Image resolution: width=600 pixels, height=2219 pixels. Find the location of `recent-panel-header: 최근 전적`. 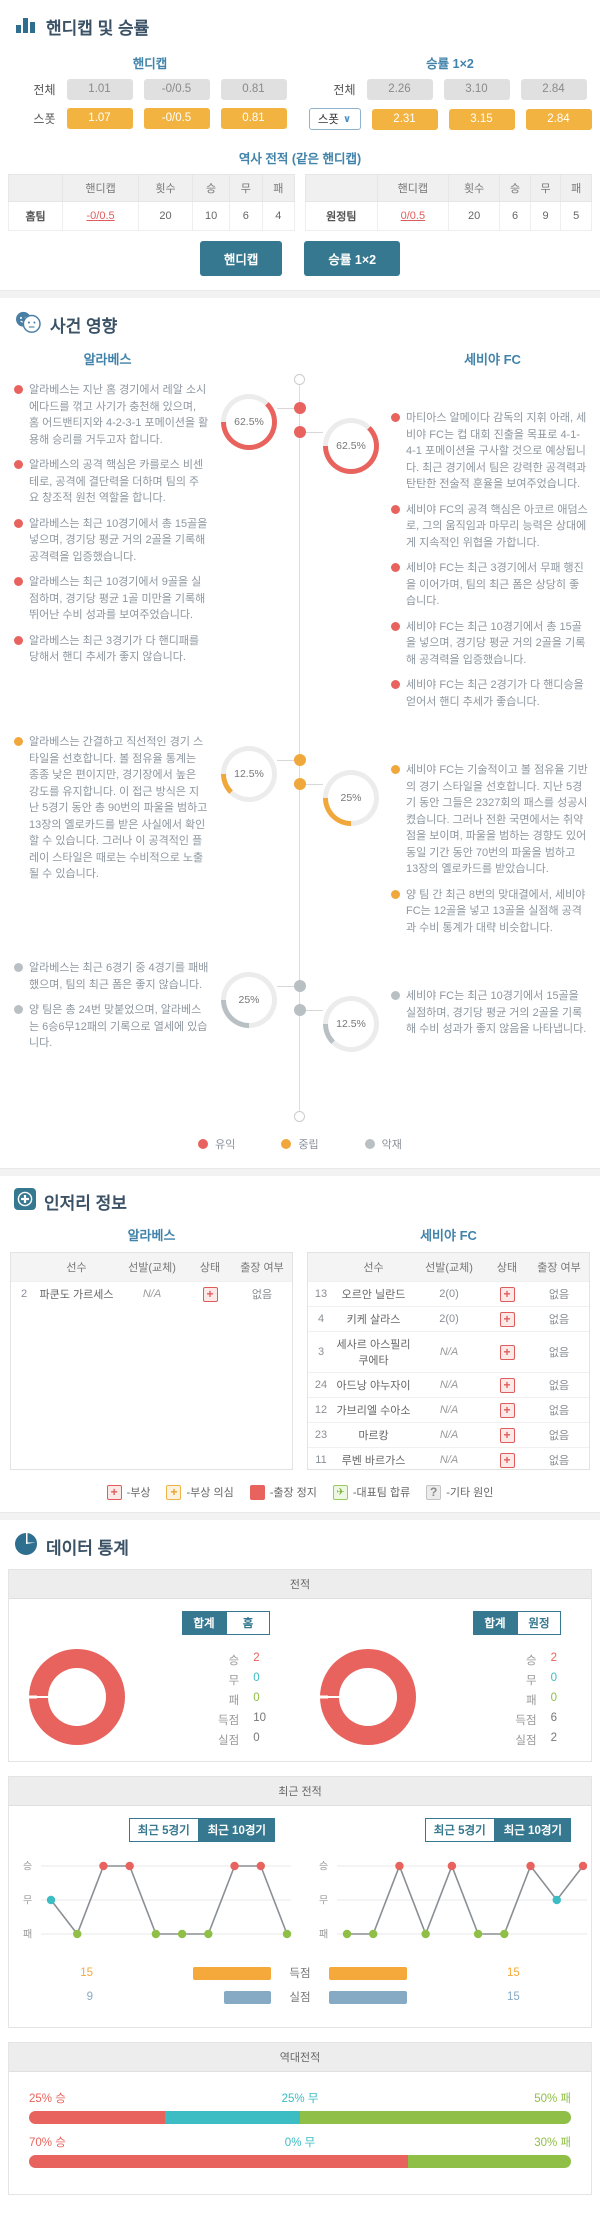

recent-panel-header: 최근 전적 is located at coordinates (300, 1791).